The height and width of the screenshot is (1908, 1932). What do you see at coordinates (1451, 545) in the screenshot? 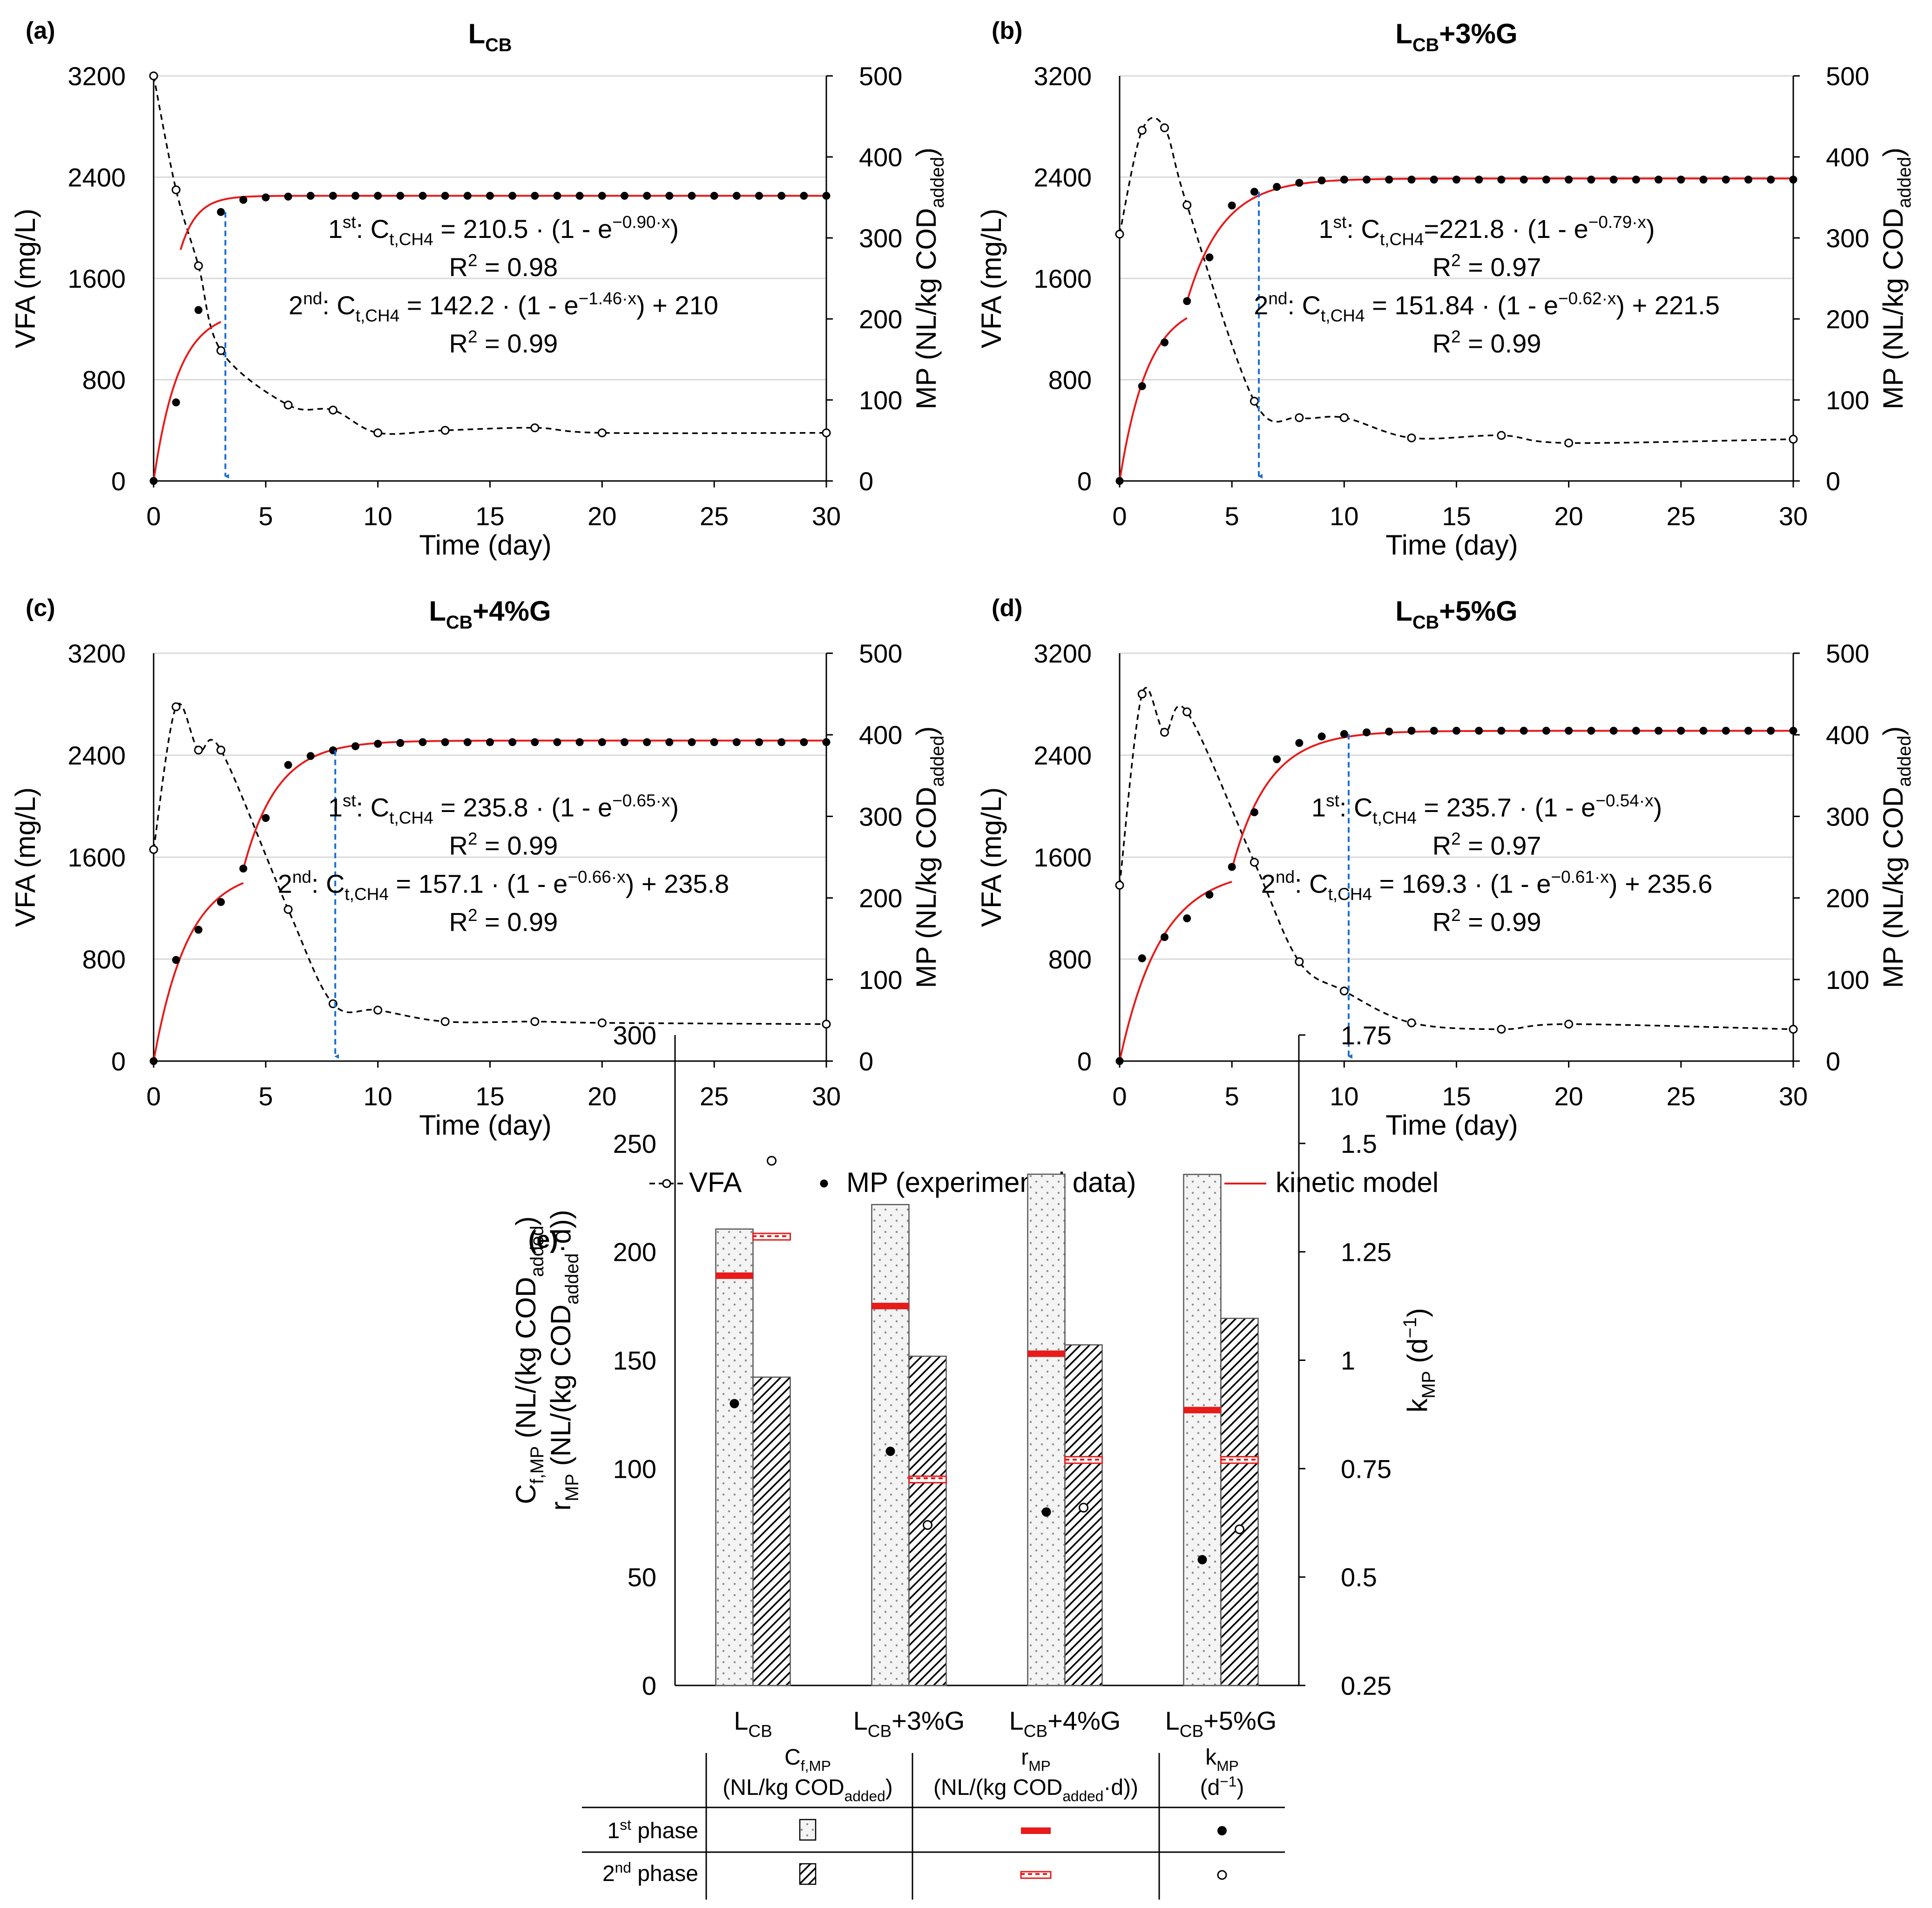
I see `x-axis-label: Time (day)` at bounding box center [1451, 545].